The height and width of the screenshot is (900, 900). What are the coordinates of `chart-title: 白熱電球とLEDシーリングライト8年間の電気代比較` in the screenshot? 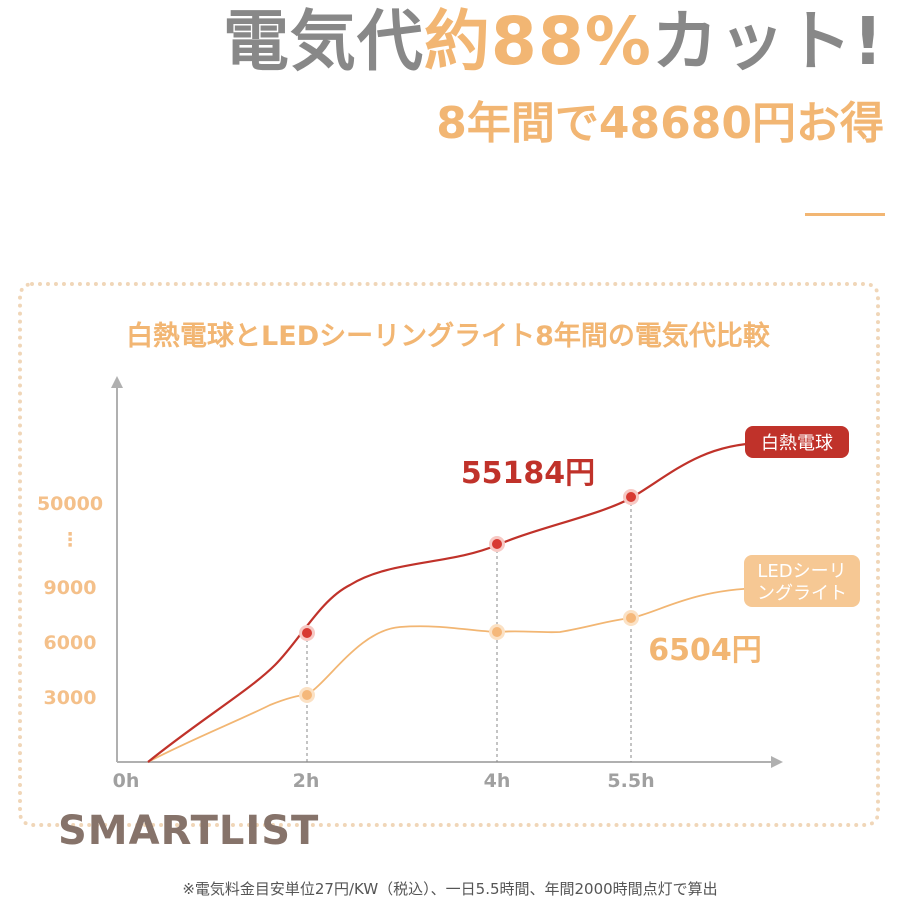 It's located at (448, 336).